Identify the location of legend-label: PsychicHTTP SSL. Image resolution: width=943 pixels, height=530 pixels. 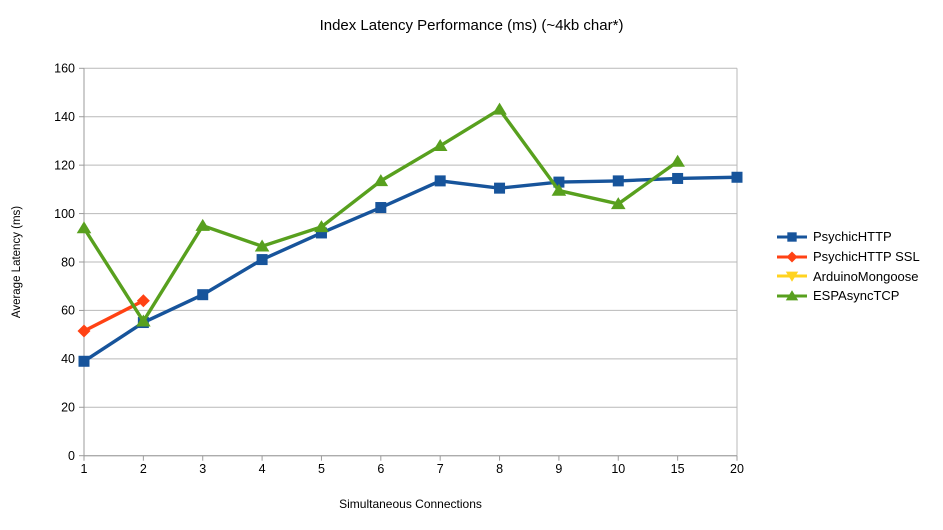
(866, 257).